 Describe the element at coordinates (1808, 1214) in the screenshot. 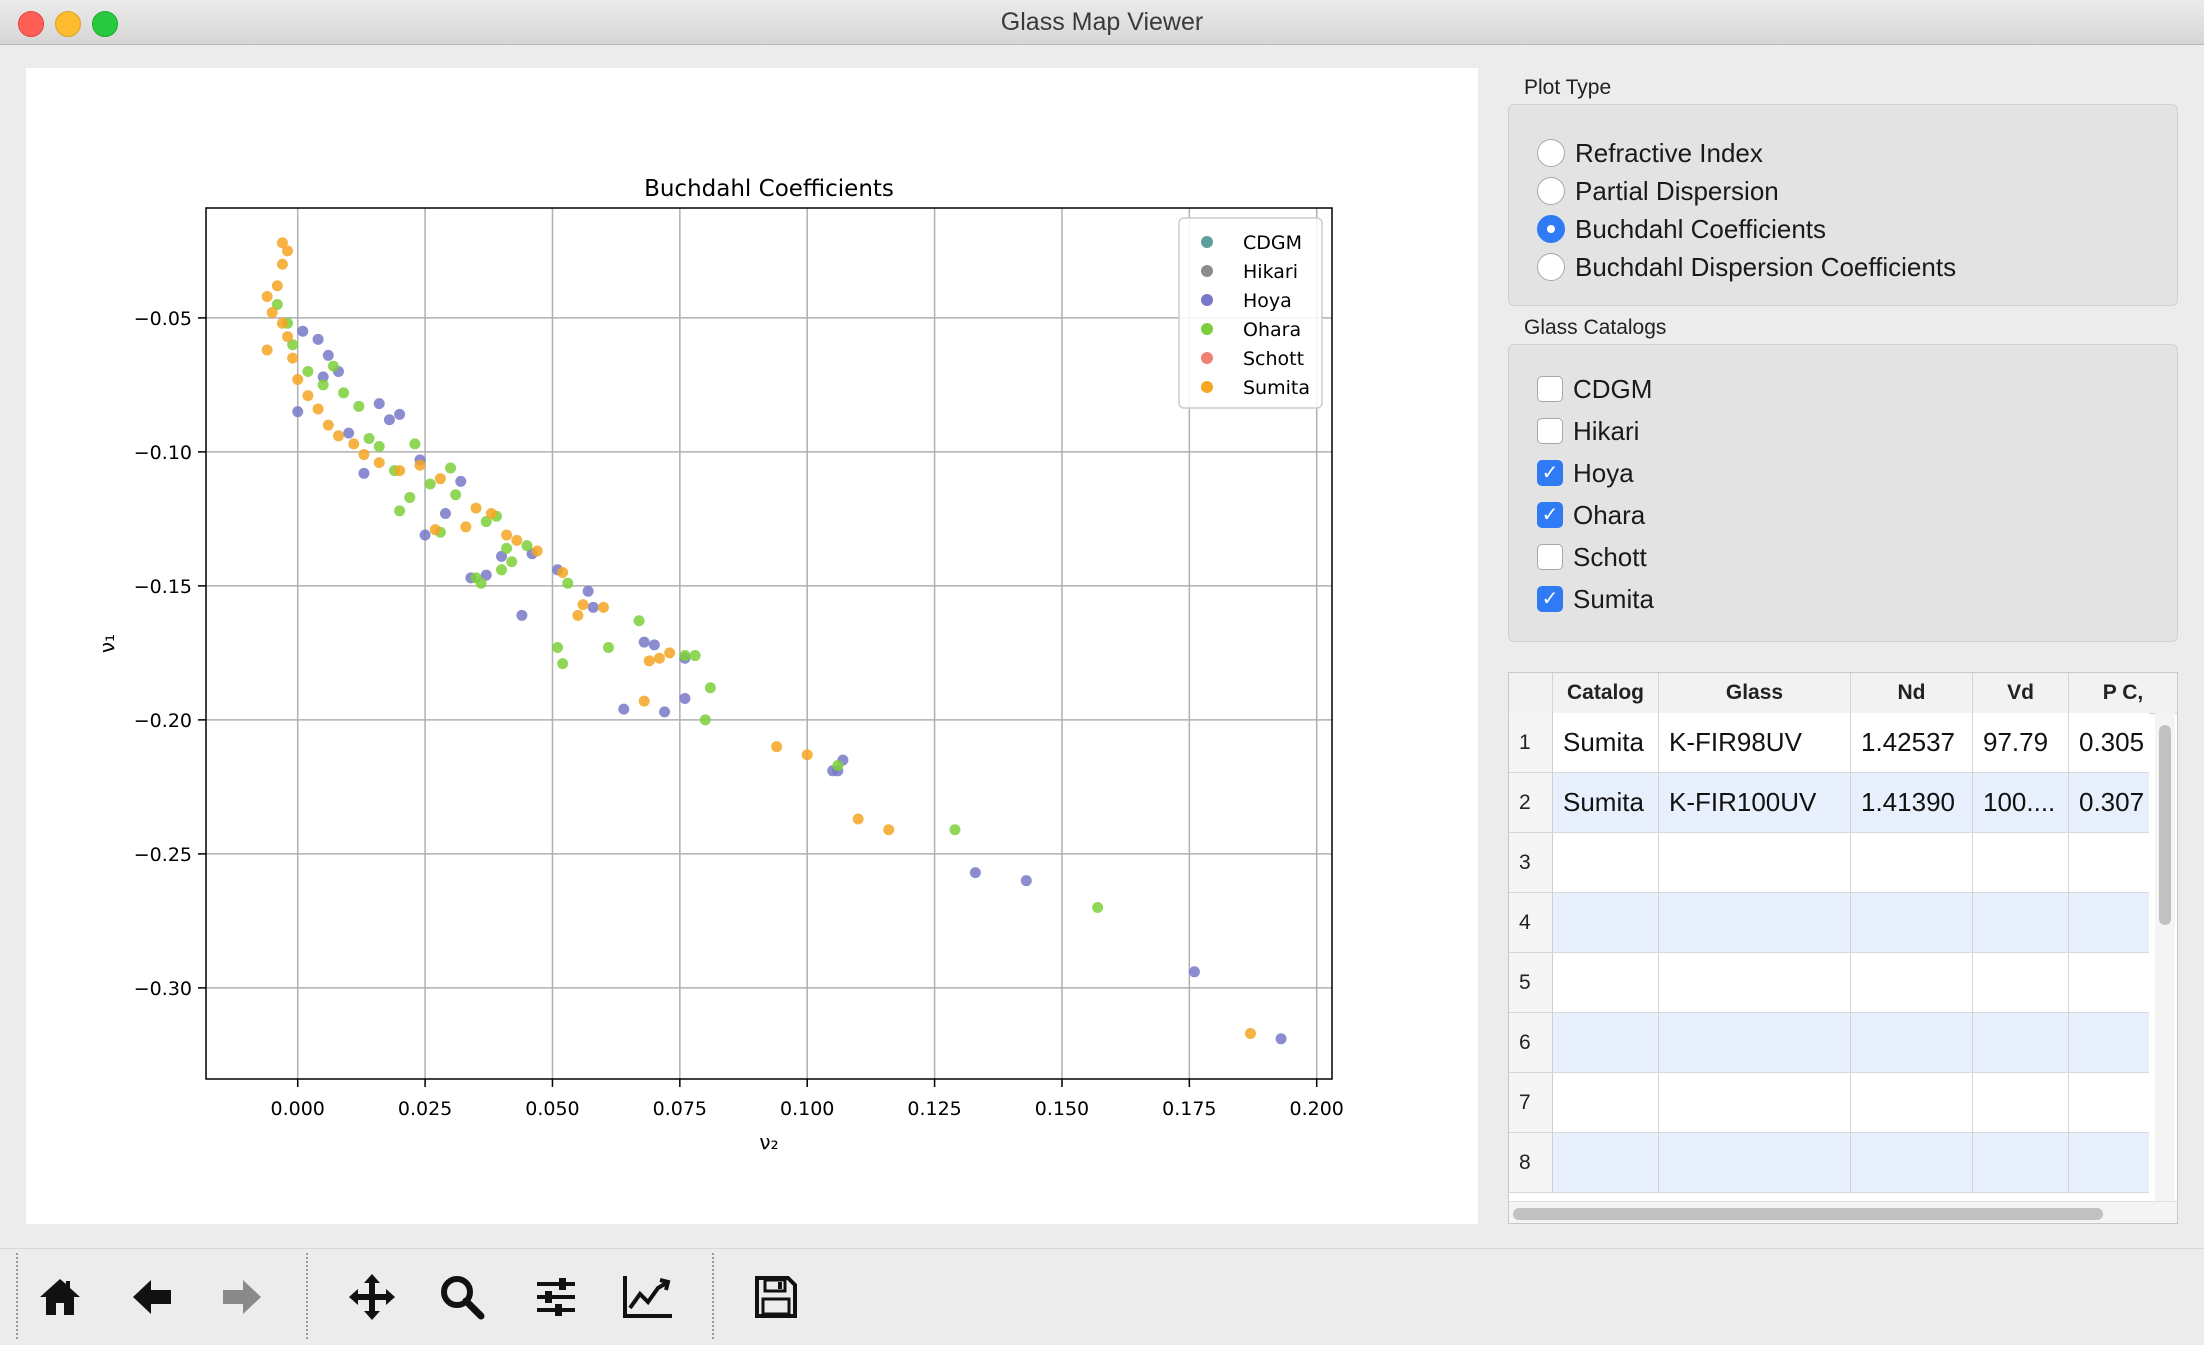

I see `horizontal-scroll-thumb` at that location.